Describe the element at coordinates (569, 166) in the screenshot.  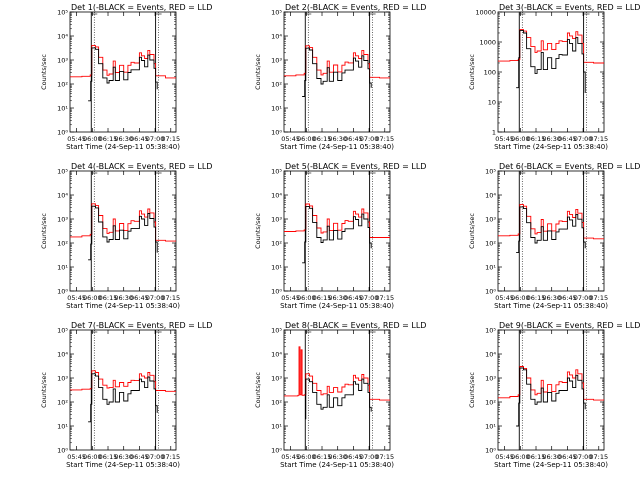
I see `panel-title: Det 6(-BLACK = Events, RED = LLD` at that location.